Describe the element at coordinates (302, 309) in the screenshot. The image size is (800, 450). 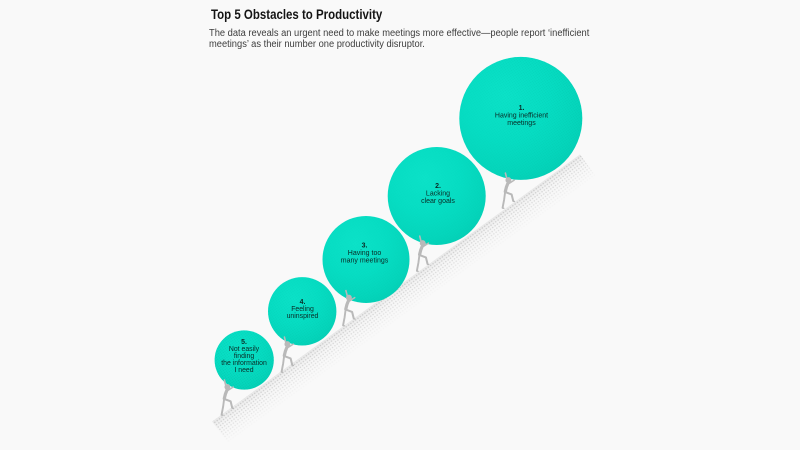
I see `svg-text: Feeling` at that location.